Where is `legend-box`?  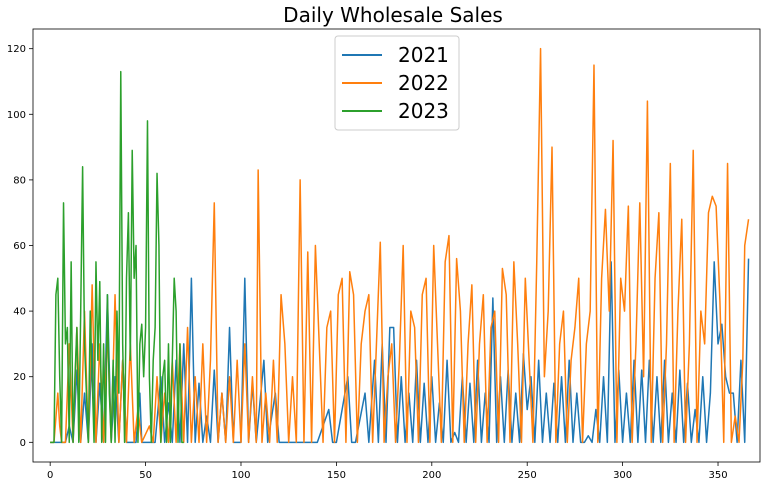
legend-box is located at coordinates (397, 83).